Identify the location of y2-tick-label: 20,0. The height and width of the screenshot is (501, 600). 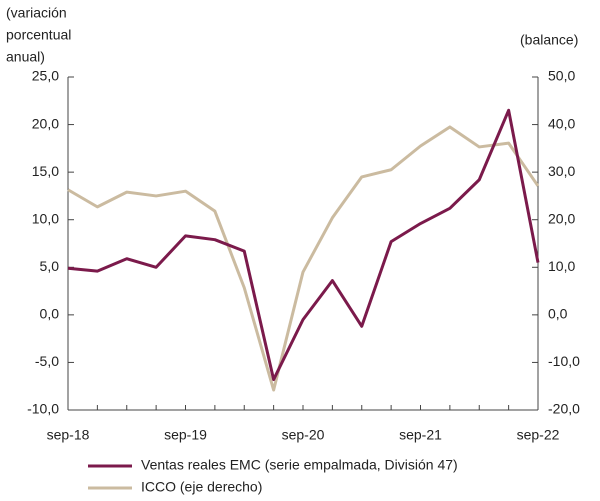
(561, 218).